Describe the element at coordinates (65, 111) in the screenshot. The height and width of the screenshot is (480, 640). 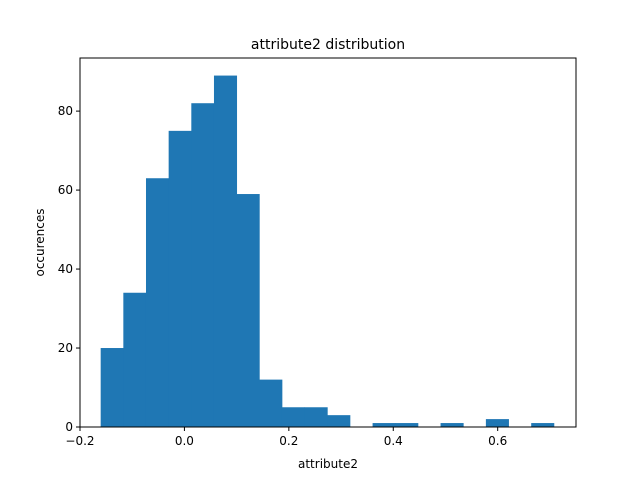
I see `y-tick-label: 80` at that location.